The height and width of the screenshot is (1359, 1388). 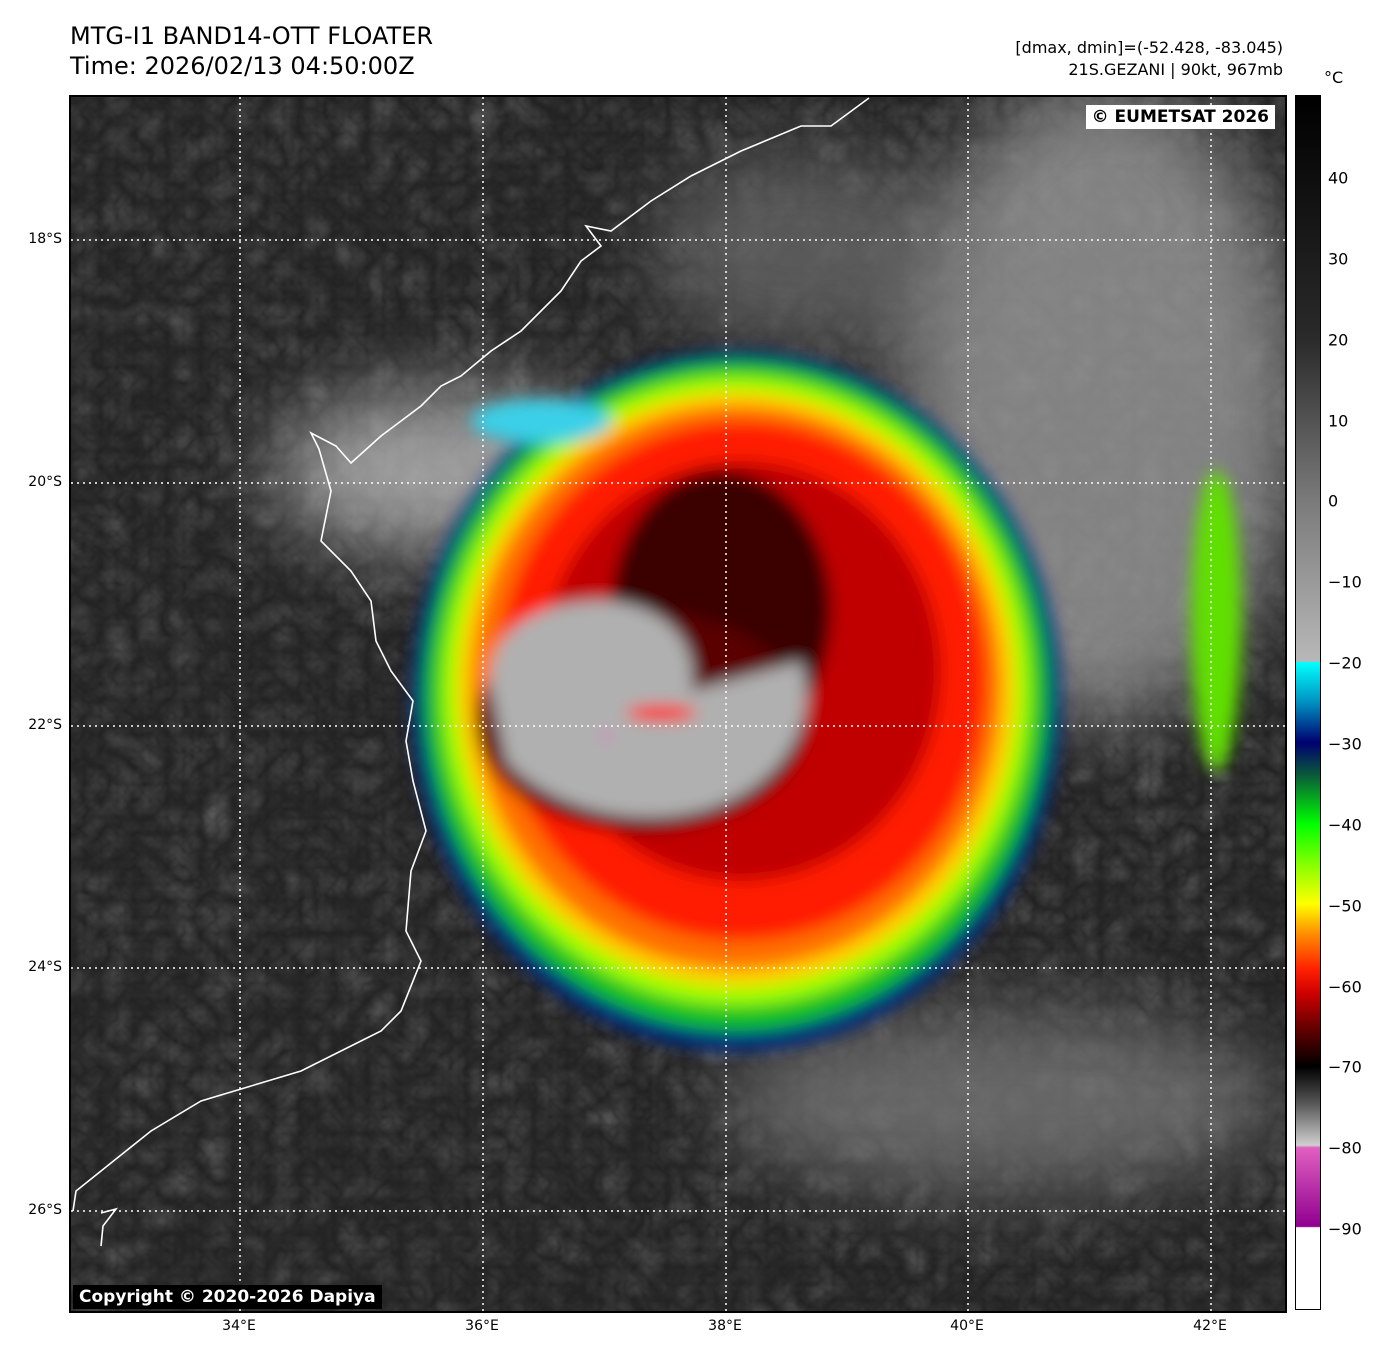 I want to click on colorbar-tick: −30, so click(x=1345, y=744).